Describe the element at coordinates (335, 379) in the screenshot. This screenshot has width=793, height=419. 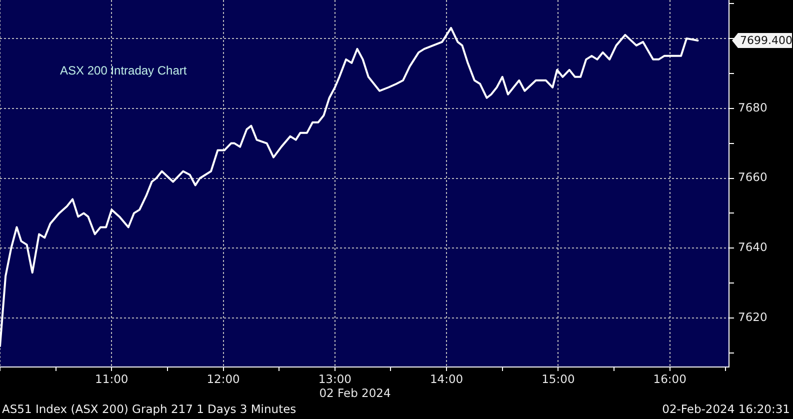
I see `x-tick-label: 13:00` at that location.